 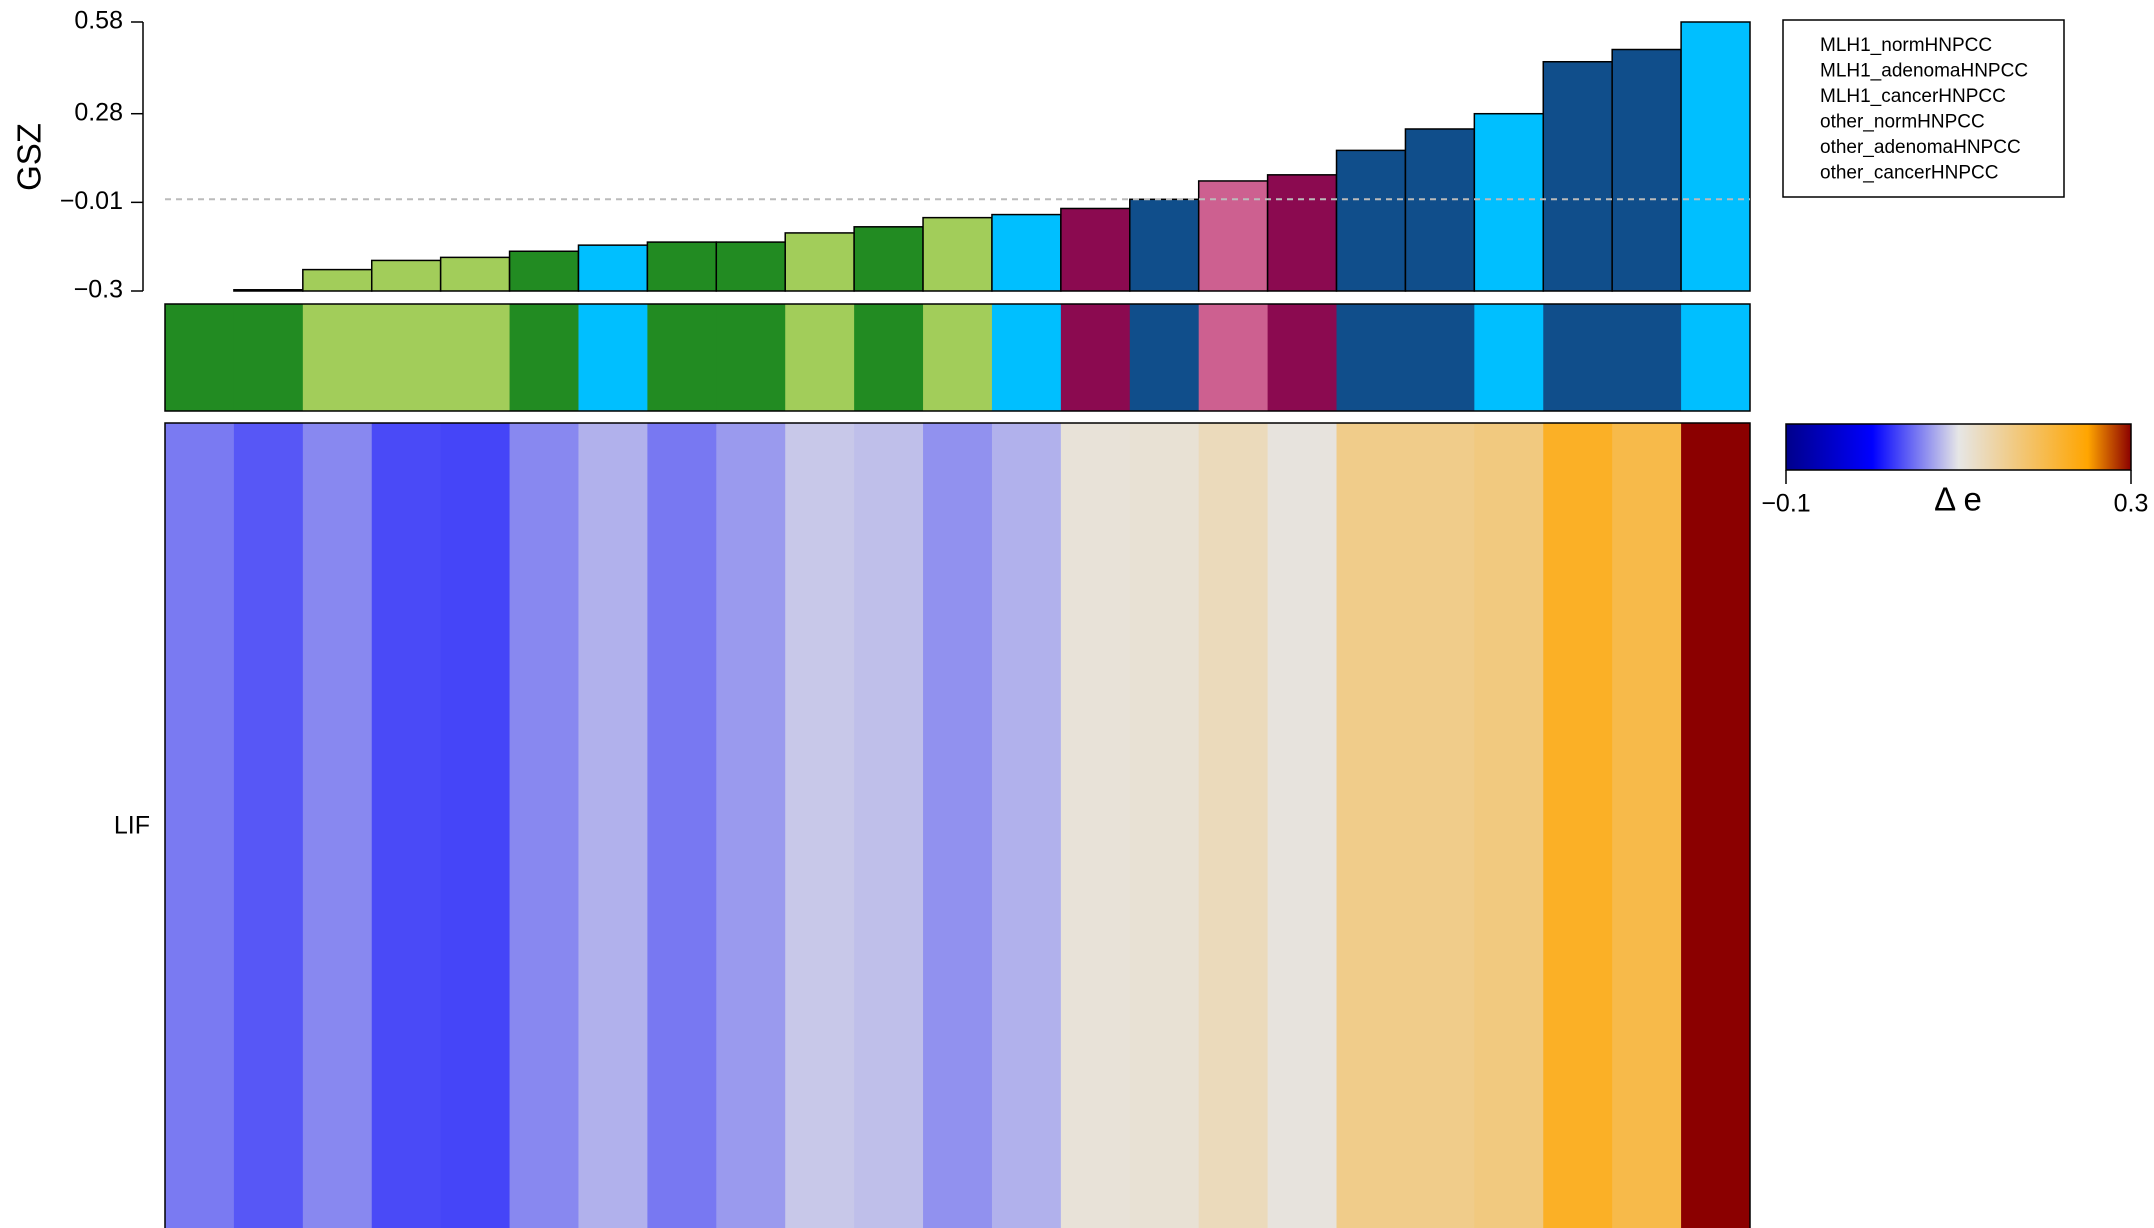 I want to click on row-label: LIF, so click(x=132, y=826).